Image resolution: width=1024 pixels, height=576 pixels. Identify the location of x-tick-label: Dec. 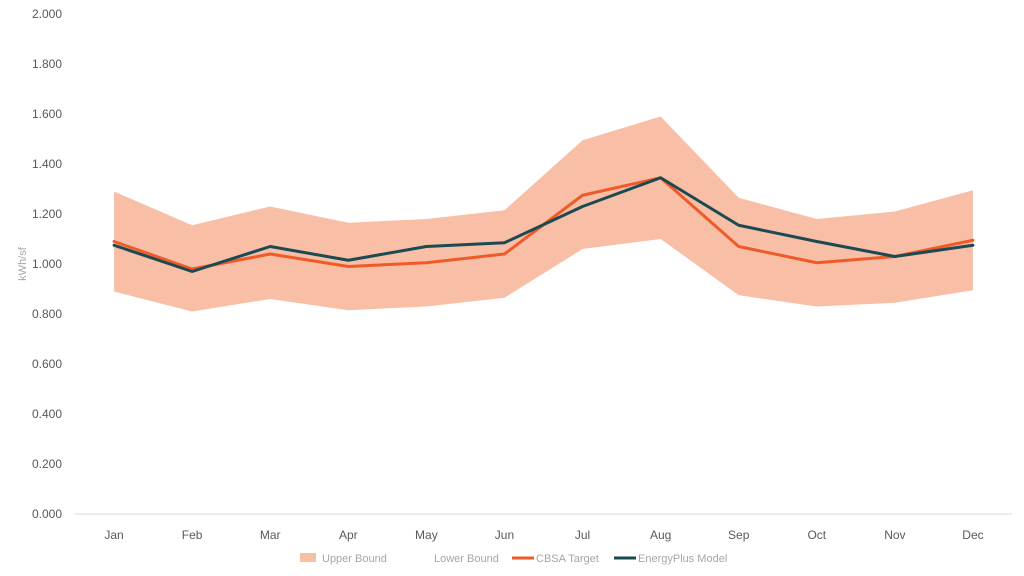
(972, 535).